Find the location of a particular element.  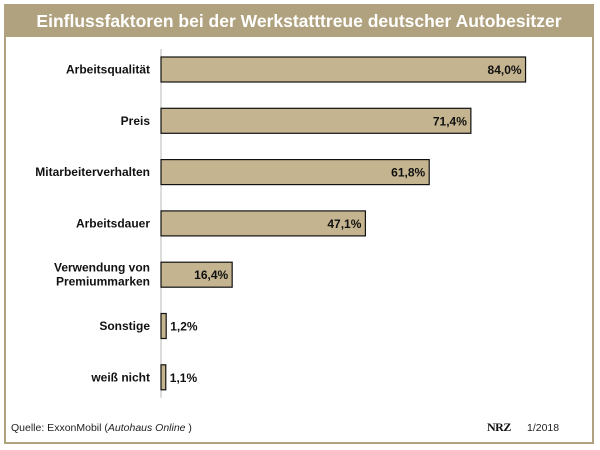

category-label: Verwendung von Premiummarken is located at coordinates (102, 275).